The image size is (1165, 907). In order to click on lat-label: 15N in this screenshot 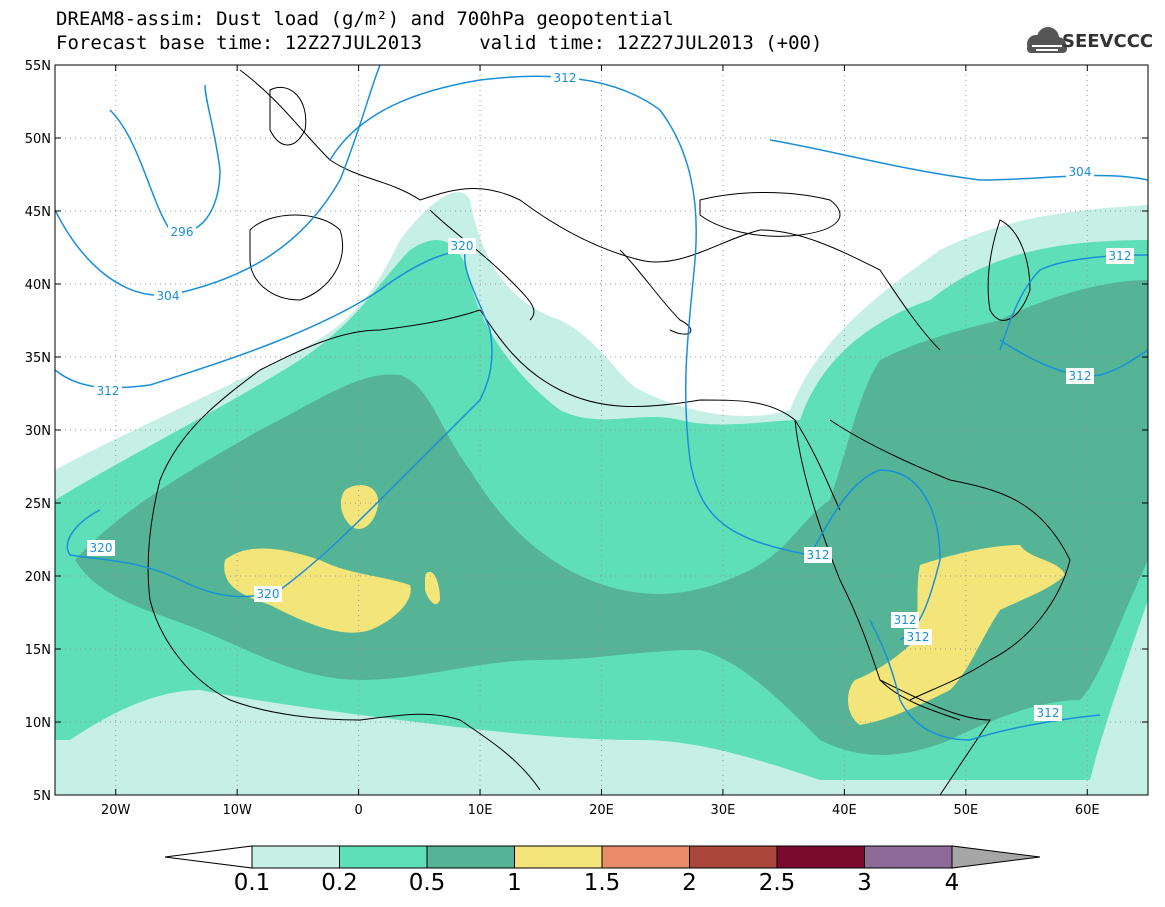, I will do `click(38, 650)`.